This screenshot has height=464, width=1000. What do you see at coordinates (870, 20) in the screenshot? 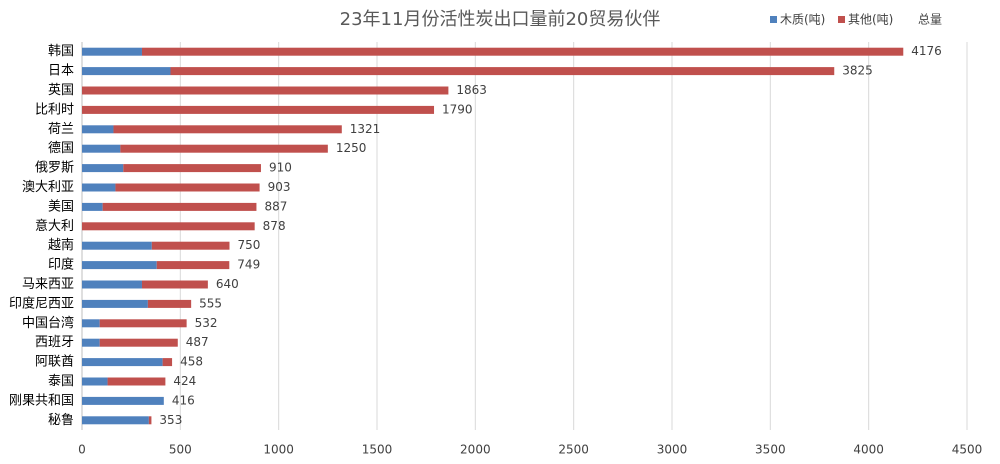
I see `legend-label: 其他(吨)` at bounding box center [870, 20].